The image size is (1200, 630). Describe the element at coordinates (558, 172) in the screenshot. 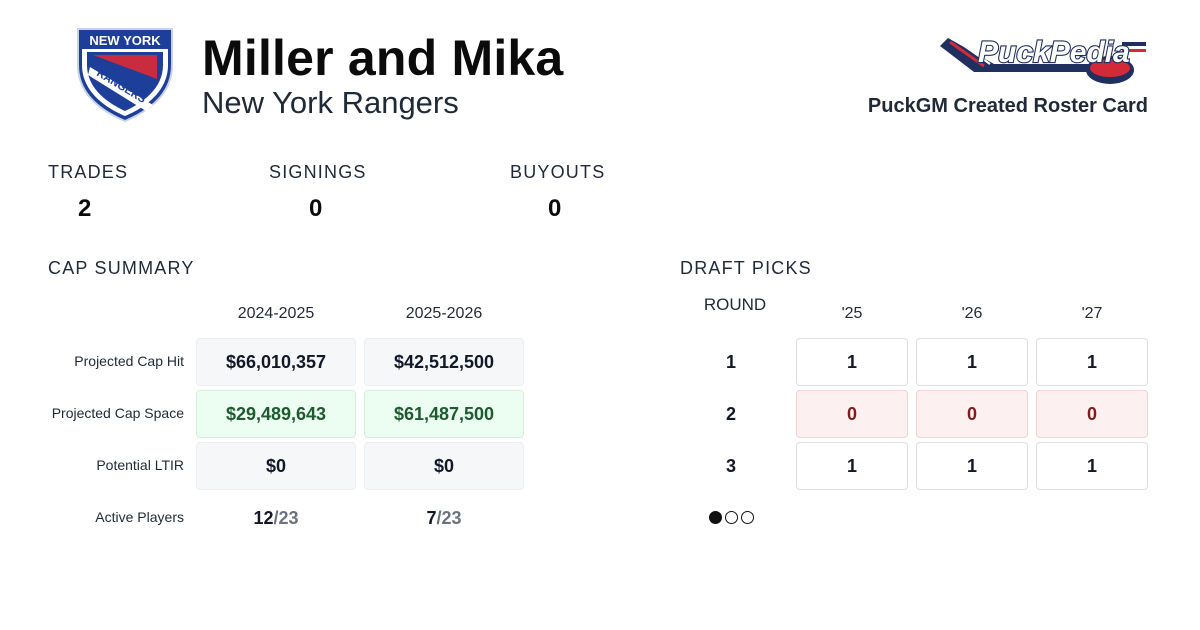

I see `stat-buyouts-label: BUYOUTS` at that location.